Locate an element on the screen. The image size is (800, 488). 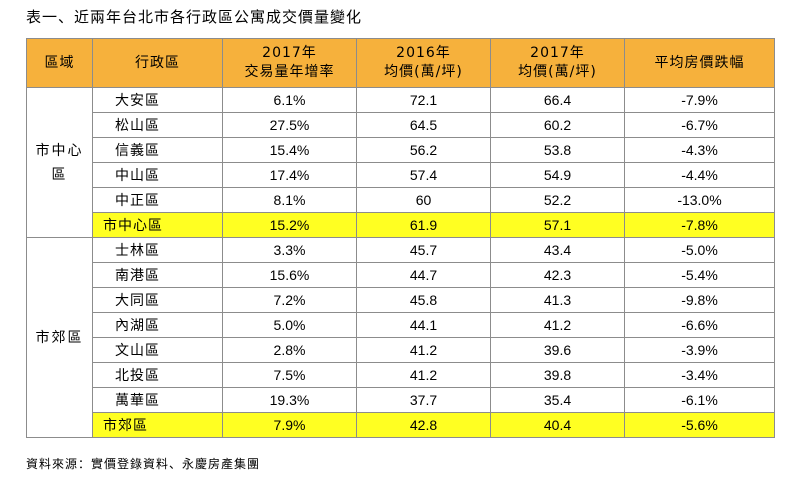
change-cell: -3.4% is located at coordinates (699, 375).